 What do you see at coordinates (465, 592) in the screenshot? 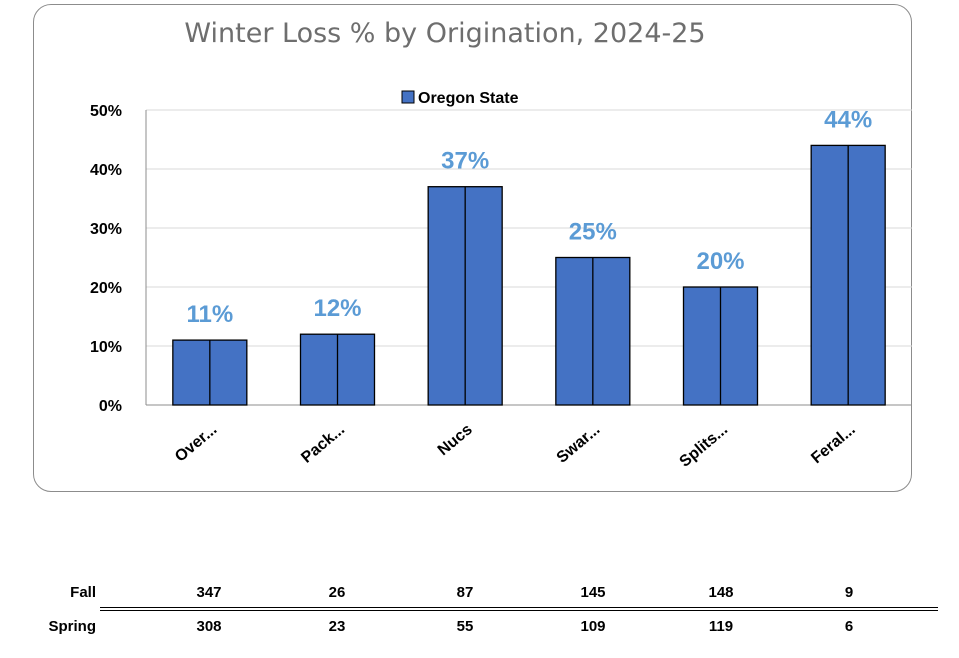
I see `table-cell: 87` at bounding box center [465, 592].